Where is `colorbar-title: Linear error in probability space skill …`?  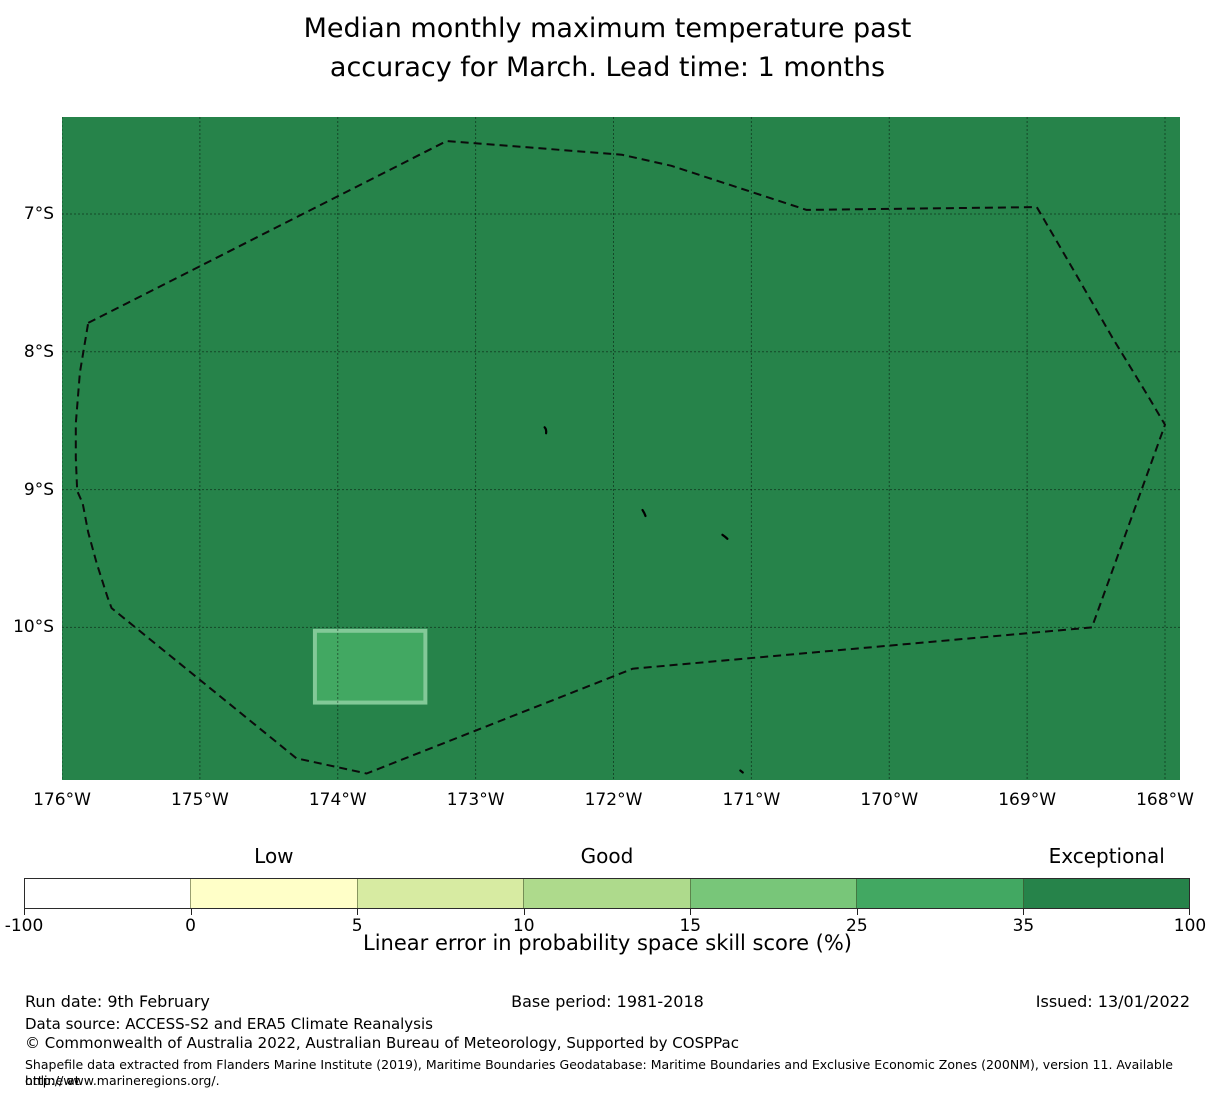 colorbar-title: Linear error in probability space skill … is located at coordinates (607, 943).